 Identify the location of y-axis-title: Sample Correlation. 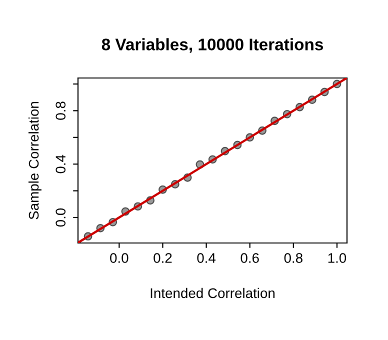
(35, 161).